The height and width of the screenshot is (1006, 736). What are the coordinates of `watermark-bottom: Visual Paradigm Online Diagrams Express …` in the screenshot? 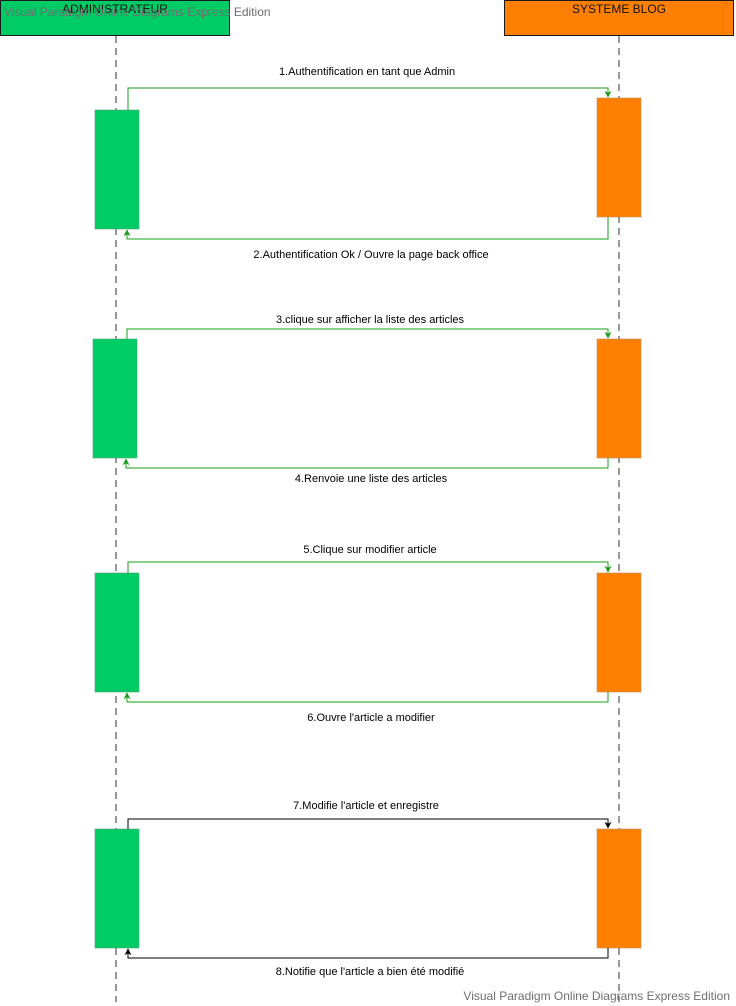 It's located at (596, 996).